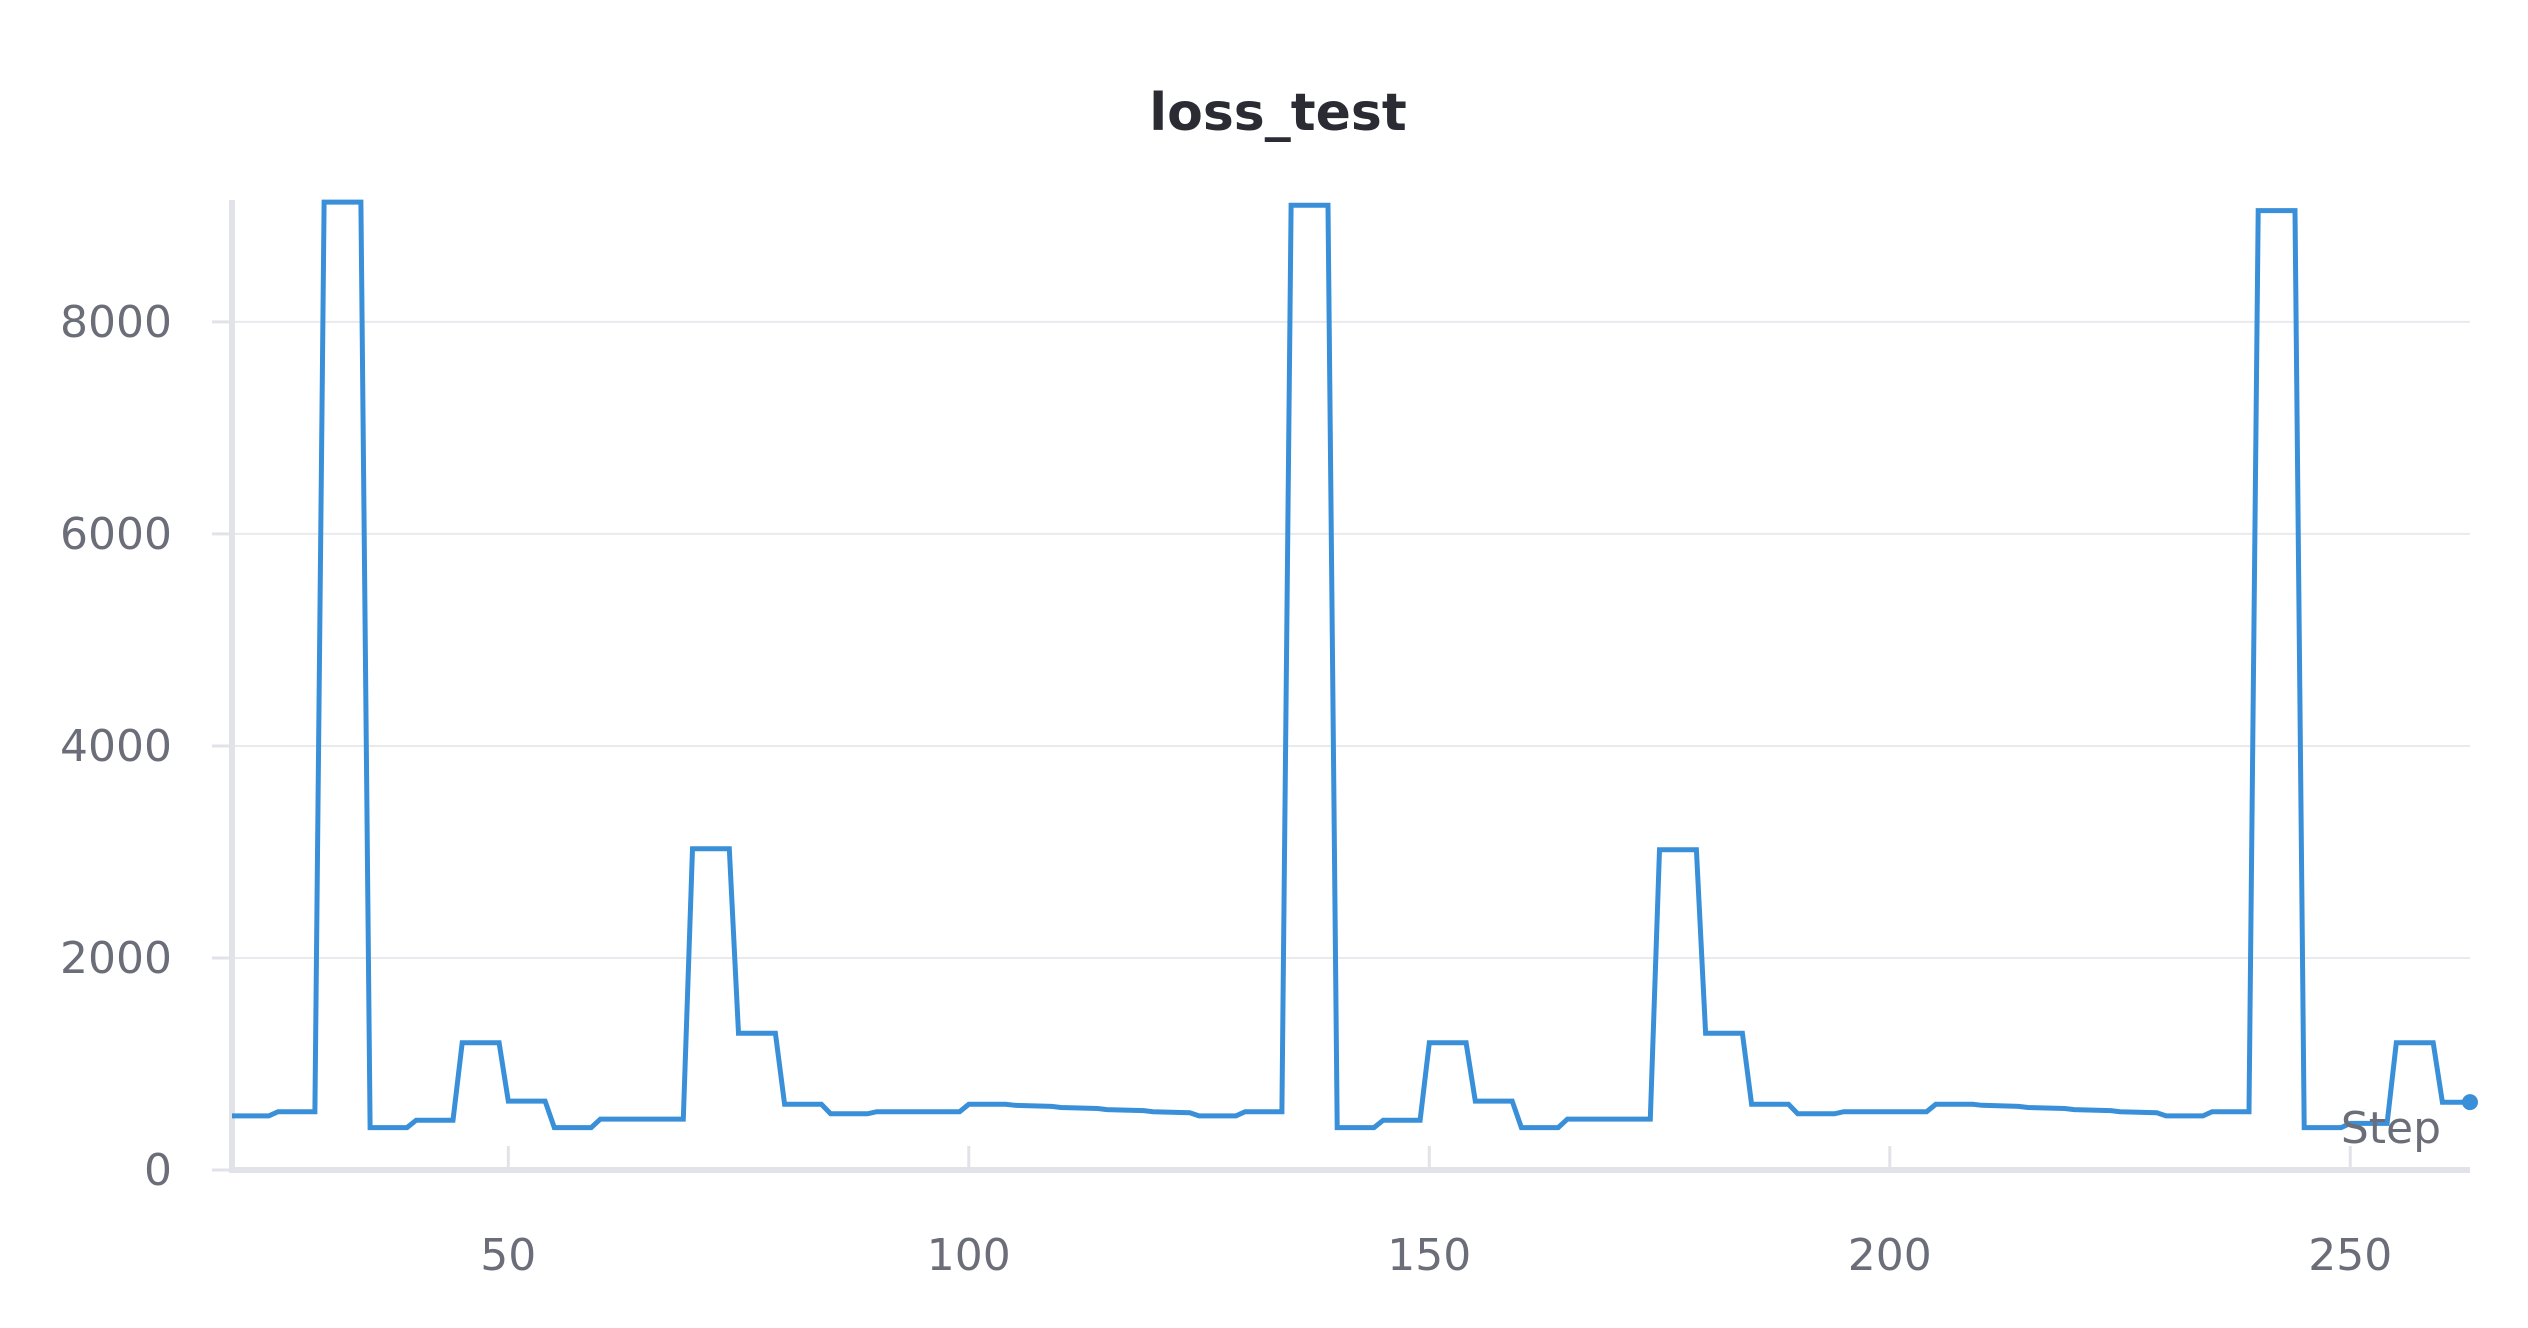 The image size is (2528, 1328). What do you see at coordinates (2470, 1102) in the screenshot?
I see `series-end-point` at bounding box center [2470, 1102].